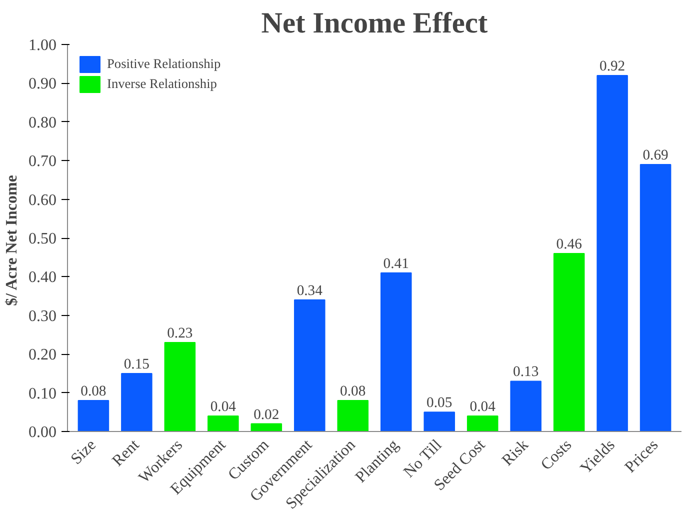 This screenshot has height=521, width=686. What do you see at coordinates (569, 244) in the screenshot?
I see `data-label: 0.46` at bounding box center [569, 244].